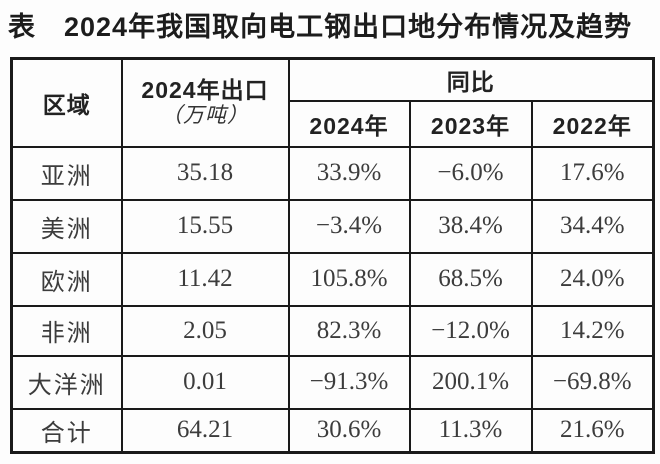 The width and height of the screenshot is (660, 464). I want to click on cell-region: 大洋洲, so click(66, 382).